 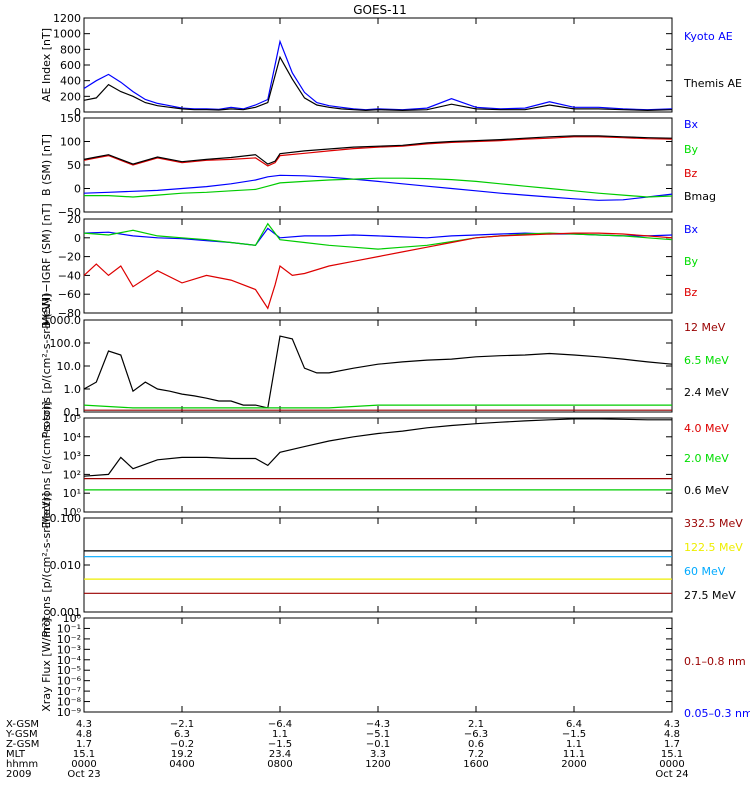 What do you see at coordinates (713, 523) in the screenshot?
I see `legend-entry: 332.5 MeV` at bounding box center [713, 523].